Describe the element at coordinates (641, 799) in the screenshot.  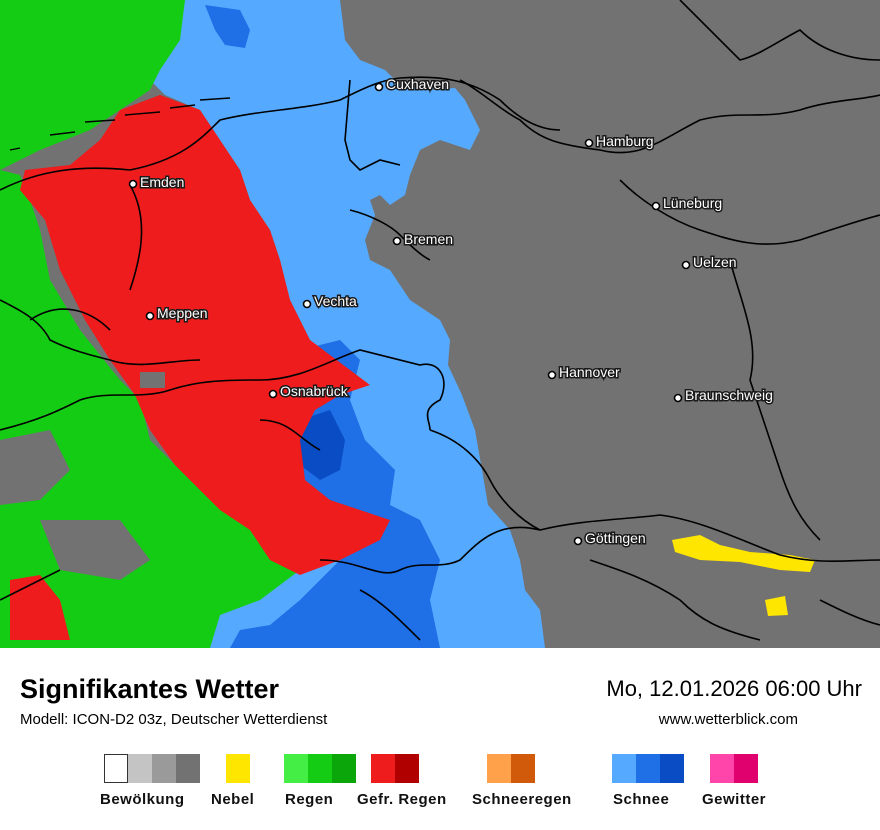
I see `legend-label: Schnee` at that location.